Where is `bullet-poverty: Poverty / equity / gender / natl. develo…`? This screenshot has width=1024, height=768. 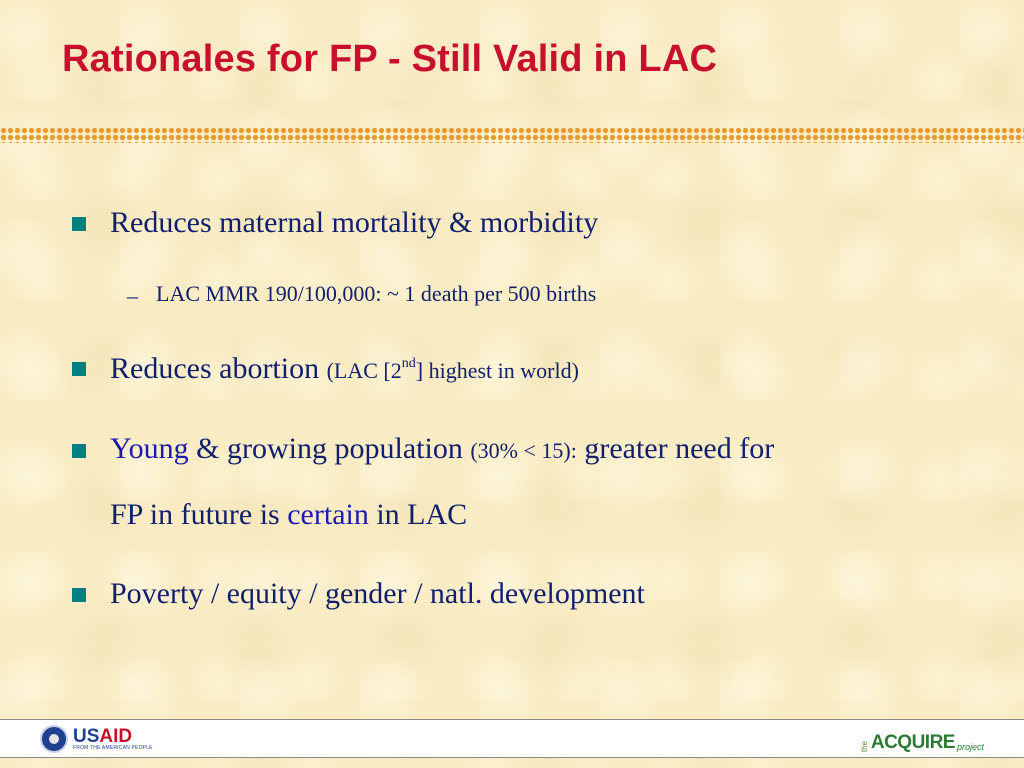 bullet-poverty: Poverty / equity / gender / natl. develo… is located at coordinates (377, 593).